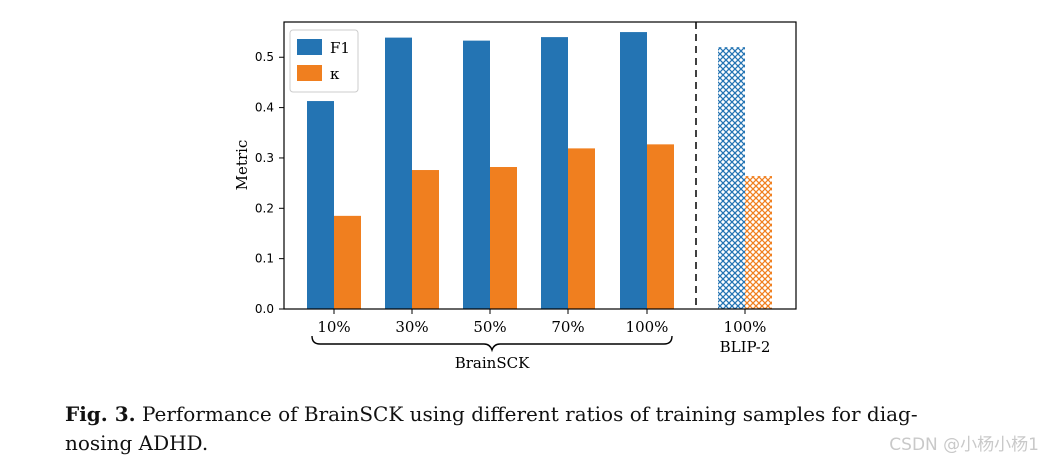 Image resolution: width=1049 pixels, height=463 pixels. Describe the element at coordinates (567, 327) in the screenshot. I see `x-tick-label: 70%` at that location.